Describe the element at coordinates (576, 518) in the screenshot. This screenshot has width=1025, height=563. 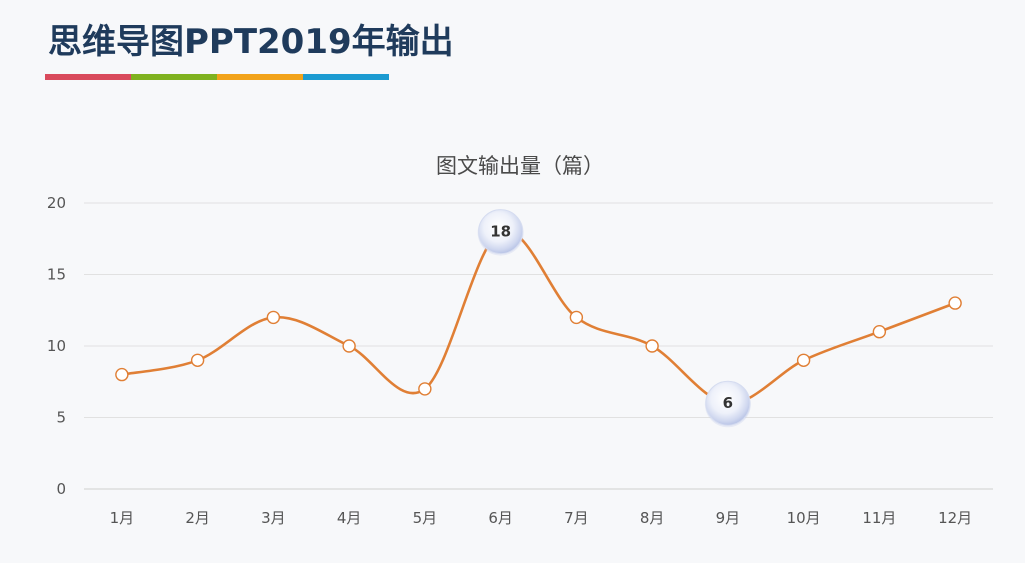
I see `x-tick-label: 7月` at that location.